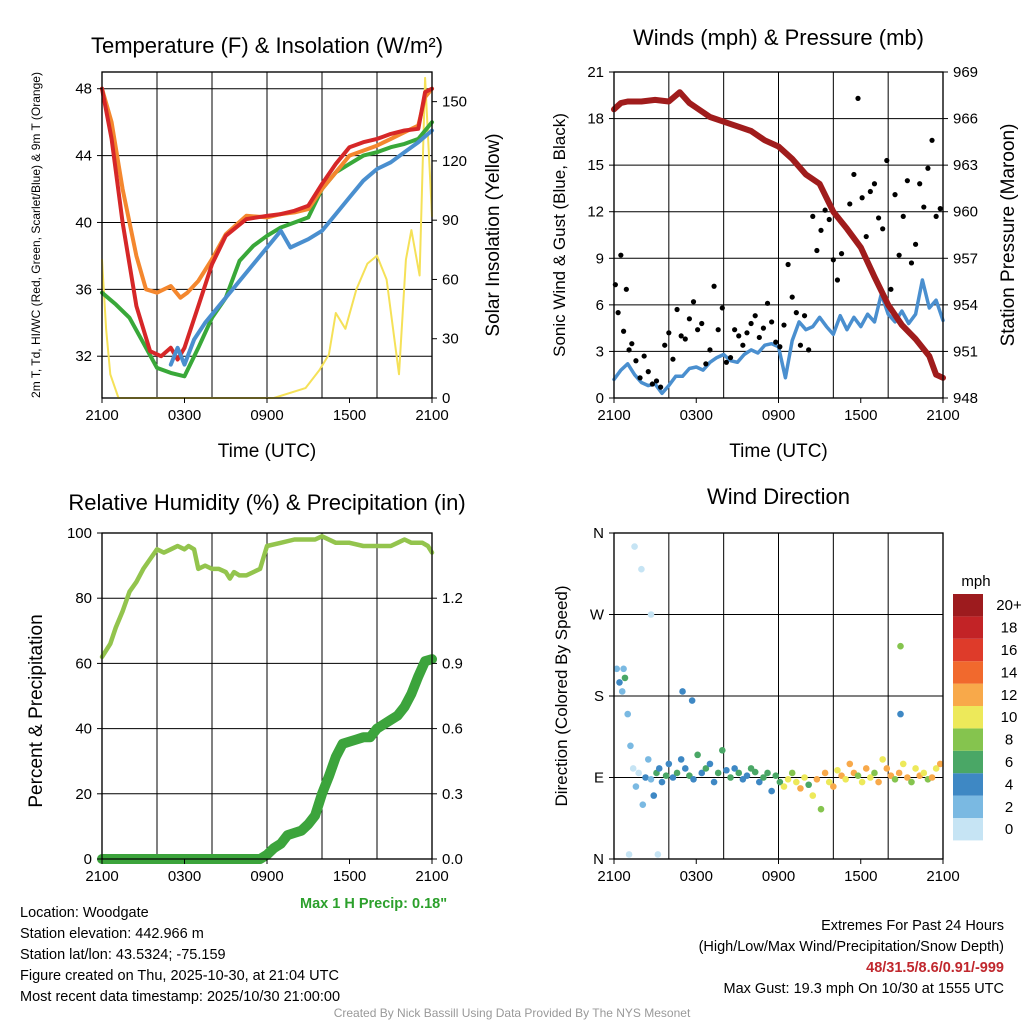 The image size is (1024, 1024). What do you see at coordinates (267, 249) in the screenshot?
I see `series-dewpoint` at bounding box center [267, 249].